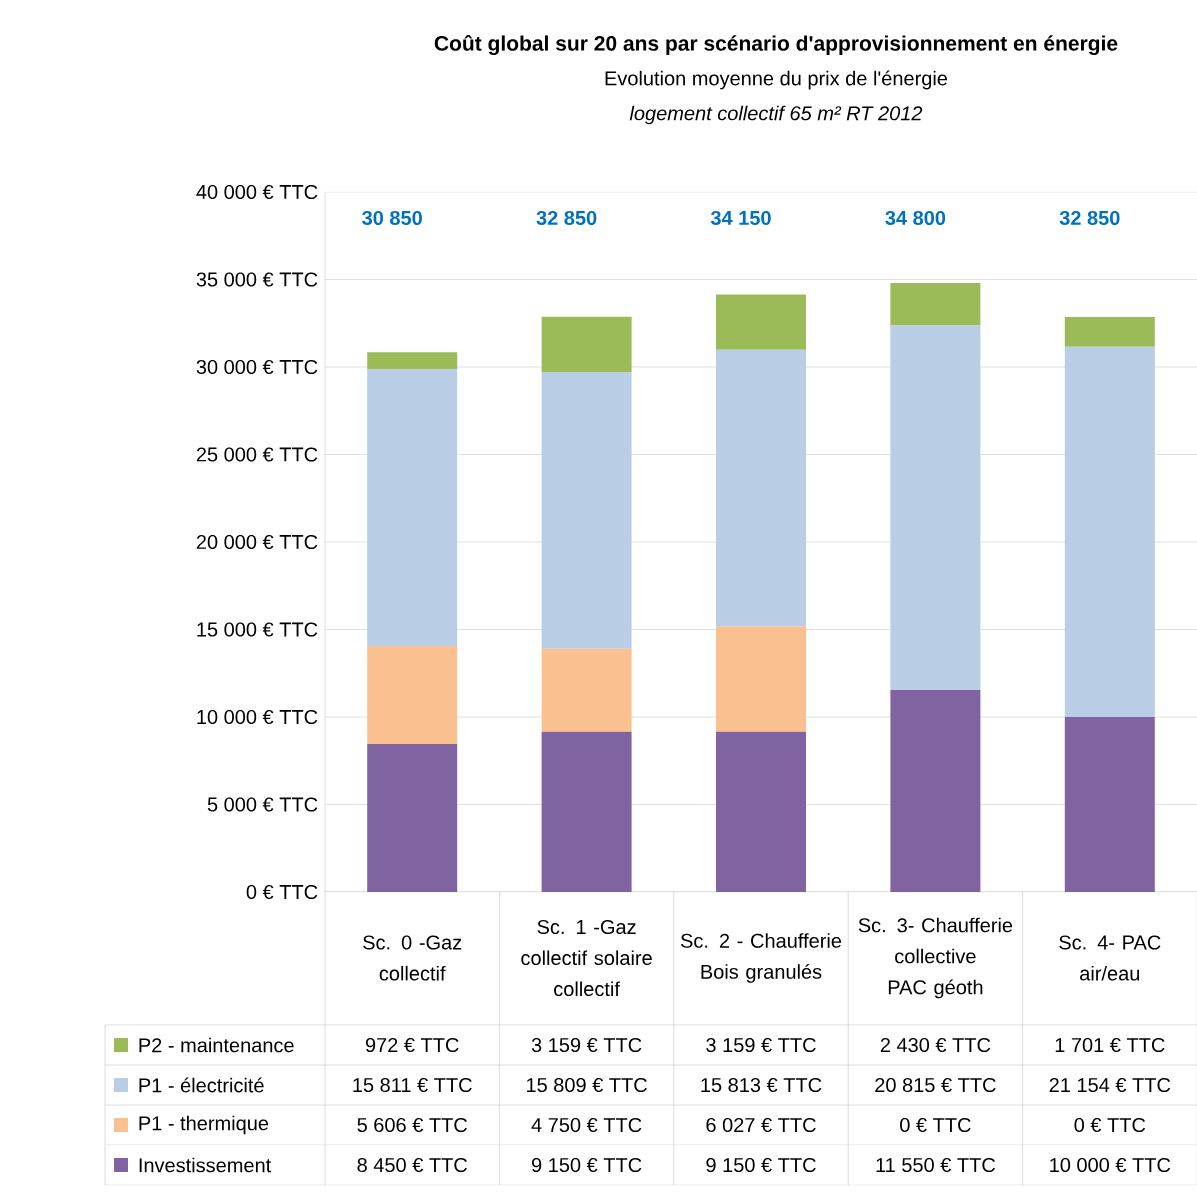 This screenshot has width=1197, height=1198. Describe the element at coordinates (257, 542) in the screenshot. I see `y-tick-label: 20 000 € TTC` at that location.